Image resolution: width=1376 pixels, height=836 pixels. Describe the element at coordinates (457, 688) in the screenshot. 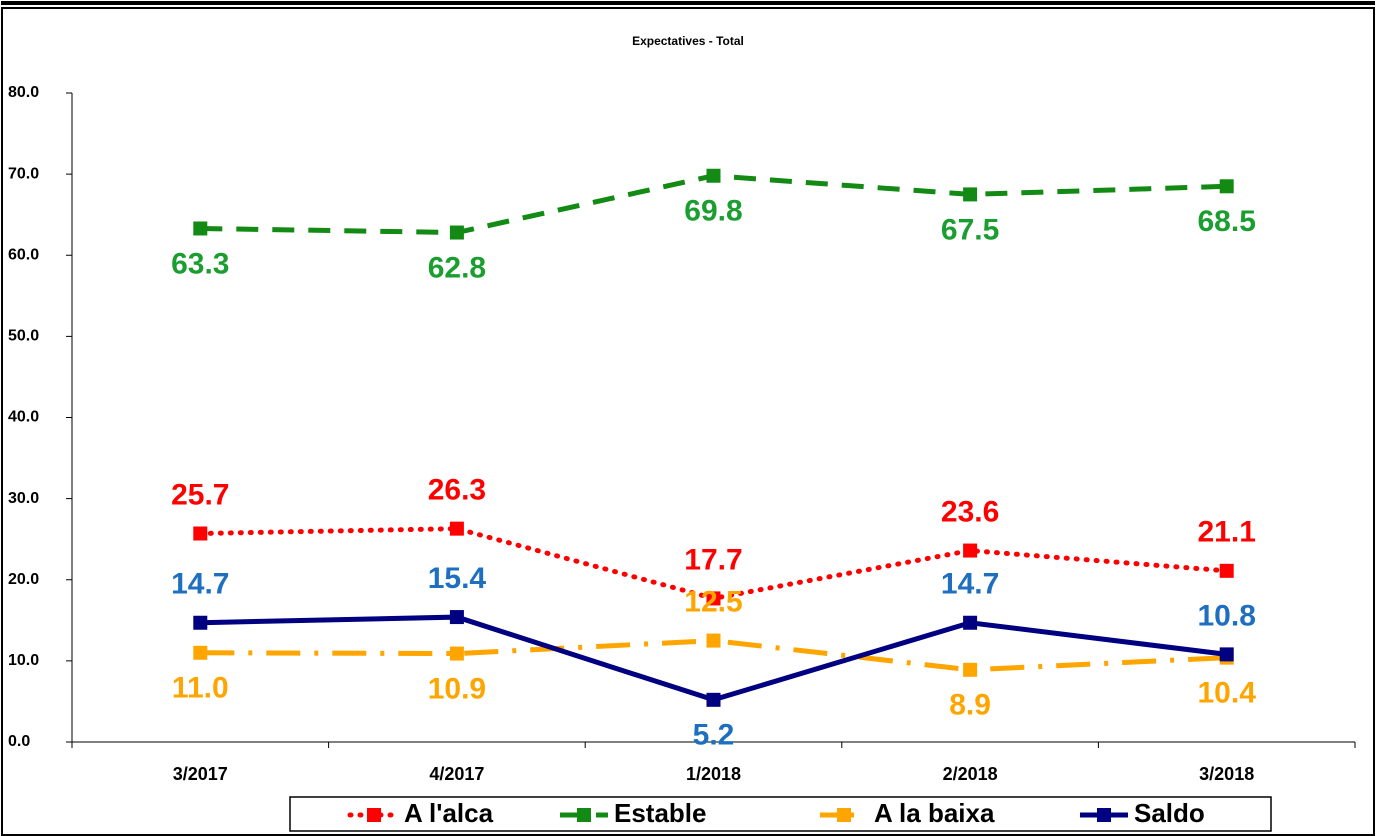

I see `data-label: 10.9` at that location.